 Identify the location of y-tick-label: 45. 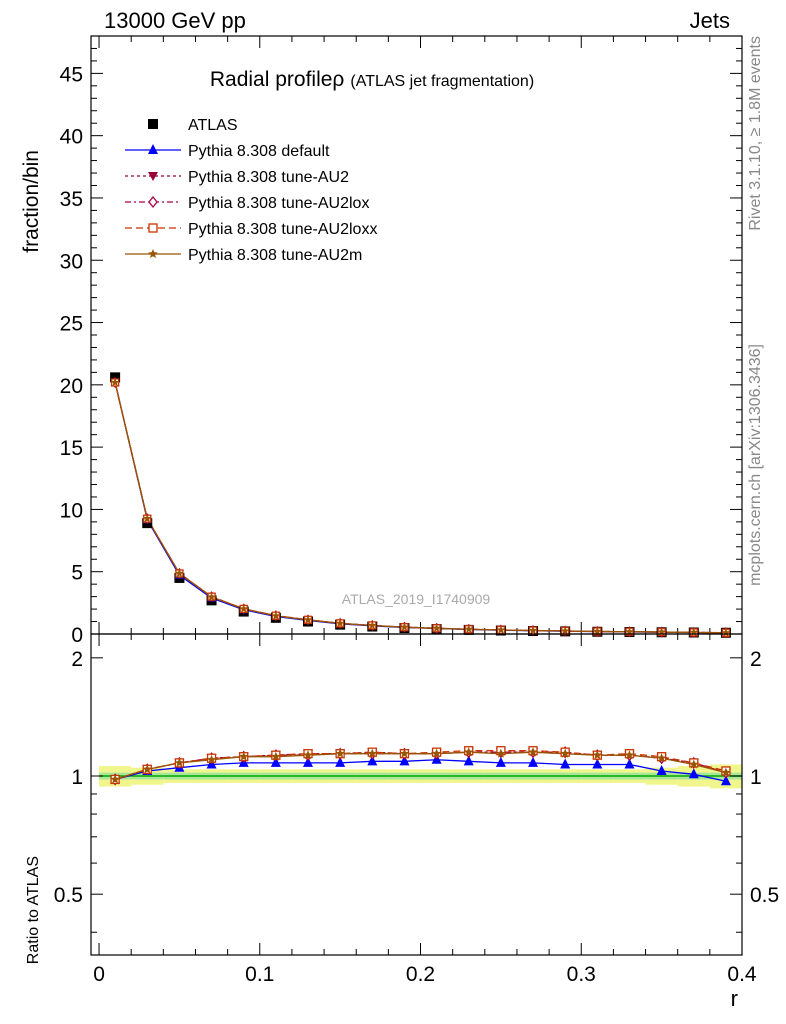
(71, 74).